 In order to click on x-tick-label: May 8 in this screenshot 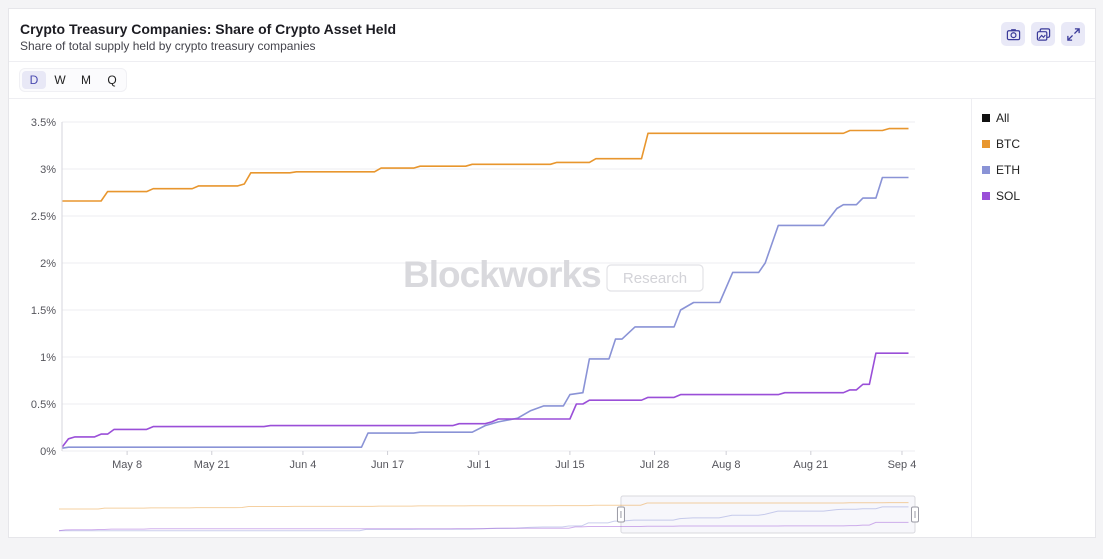, I will do `click(127, 465)`.